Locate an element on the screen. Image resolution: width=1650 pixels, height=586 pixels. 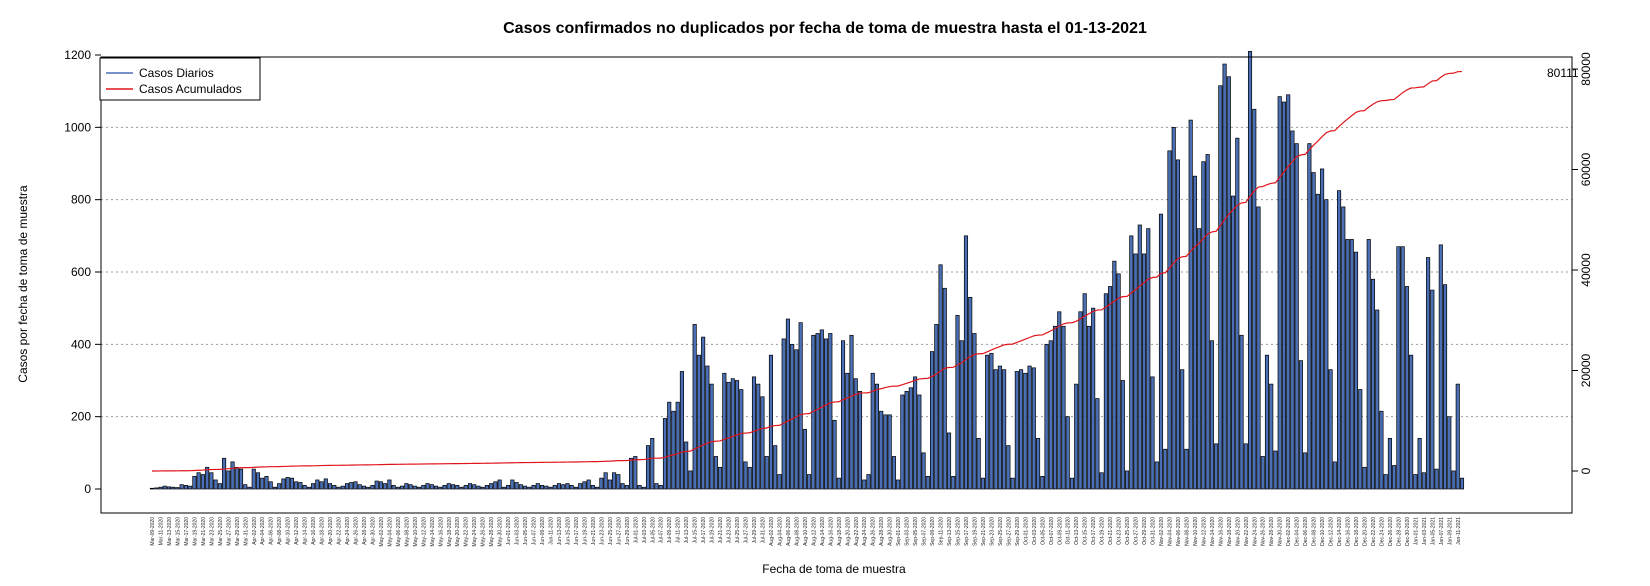
x-tick-label: Jun-13-2020 is located at coordinates (560, 531).